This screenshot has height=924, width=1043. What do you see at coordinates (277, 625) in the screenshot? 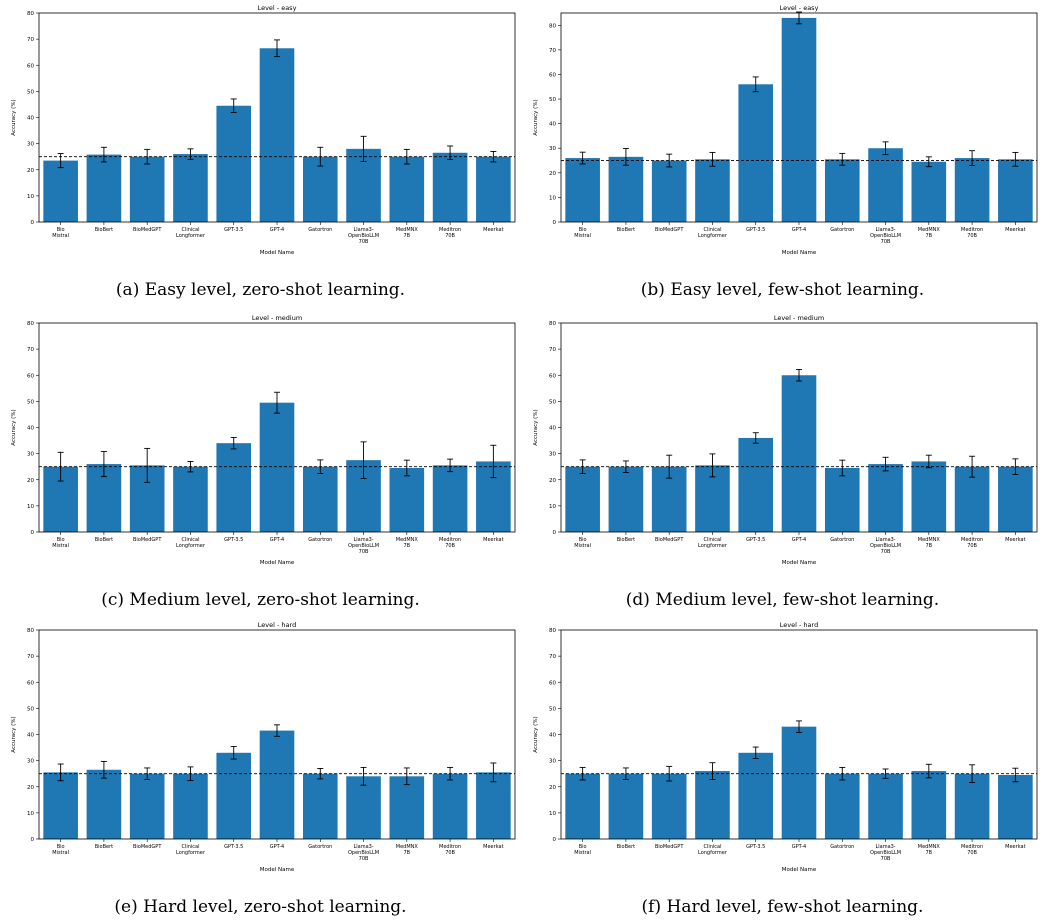
I see `chart-title: Level - hard` at bounding box center [277, 625].